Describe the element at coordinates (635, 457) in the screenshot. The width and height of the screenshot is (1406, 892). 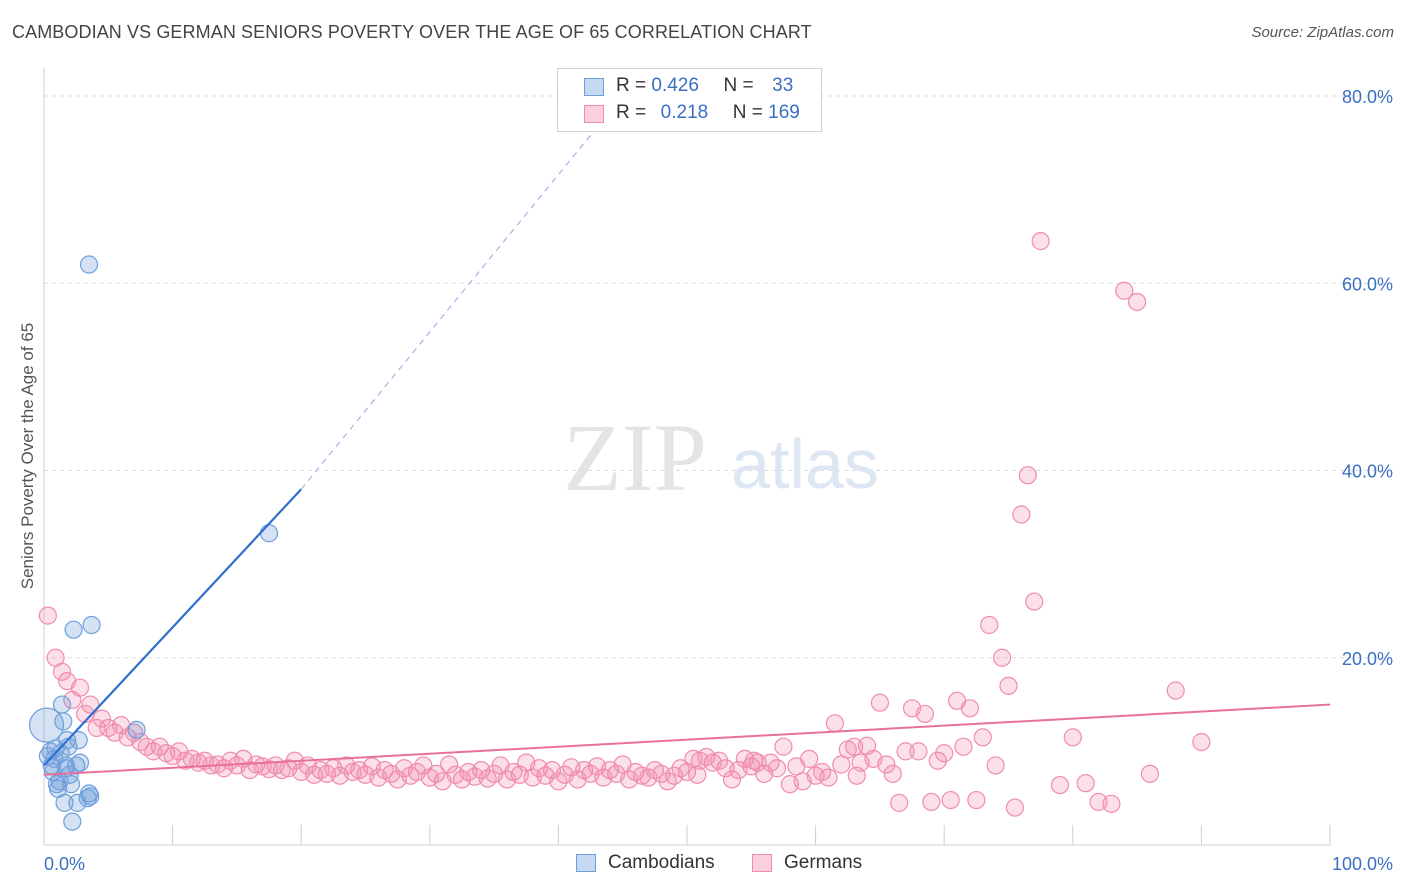
I see `watermark-zip: ZIP` at that location.